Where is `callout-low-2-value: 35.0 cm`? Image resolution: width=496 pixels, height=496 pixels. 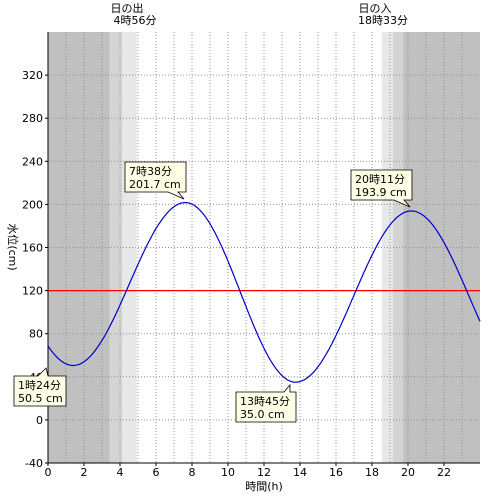
callout-low-2-value: 35.0 cm is located at coordinates (262, 414).